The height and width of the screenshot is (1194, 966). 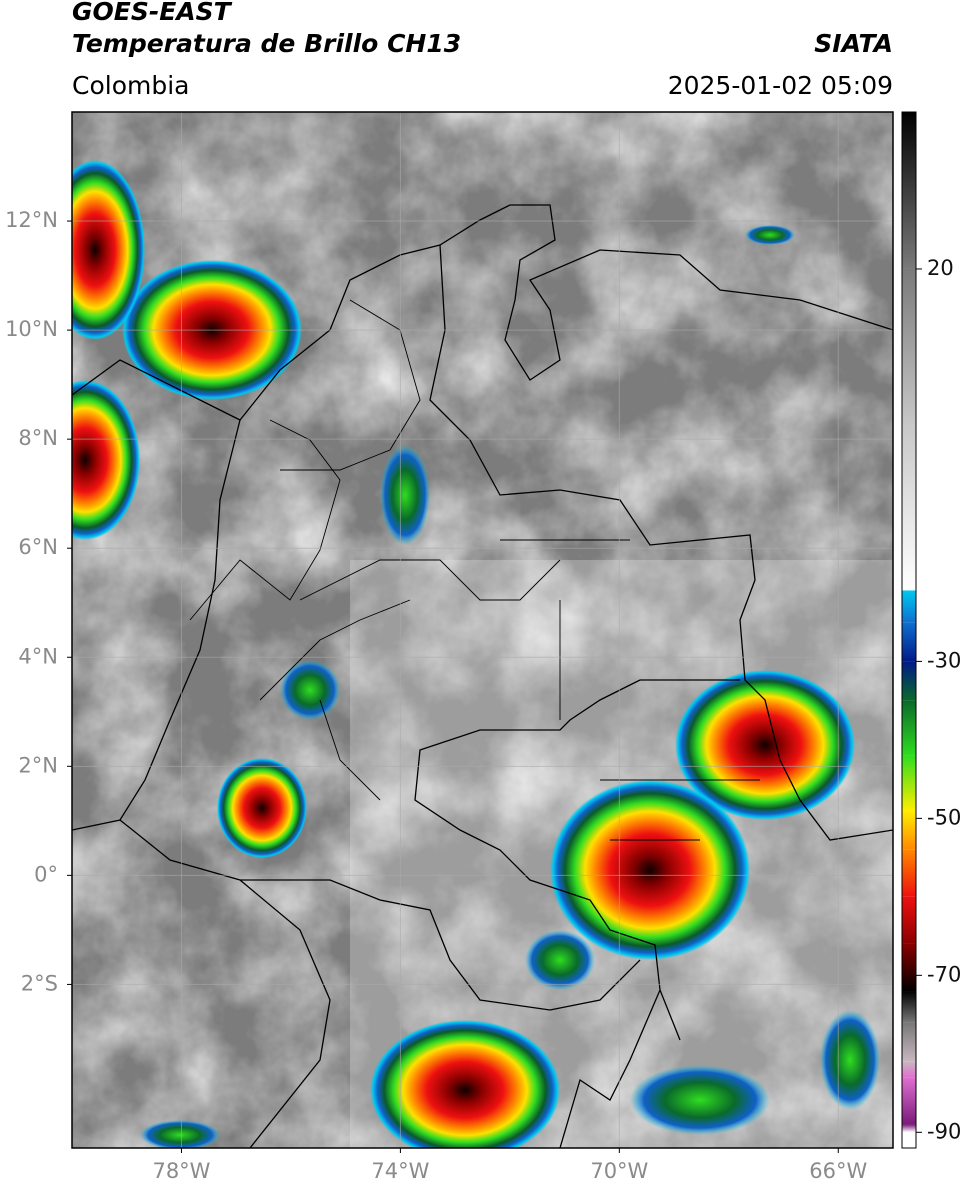 I want to click on y-tick-label: 2°S, so click(x=39, y=983).